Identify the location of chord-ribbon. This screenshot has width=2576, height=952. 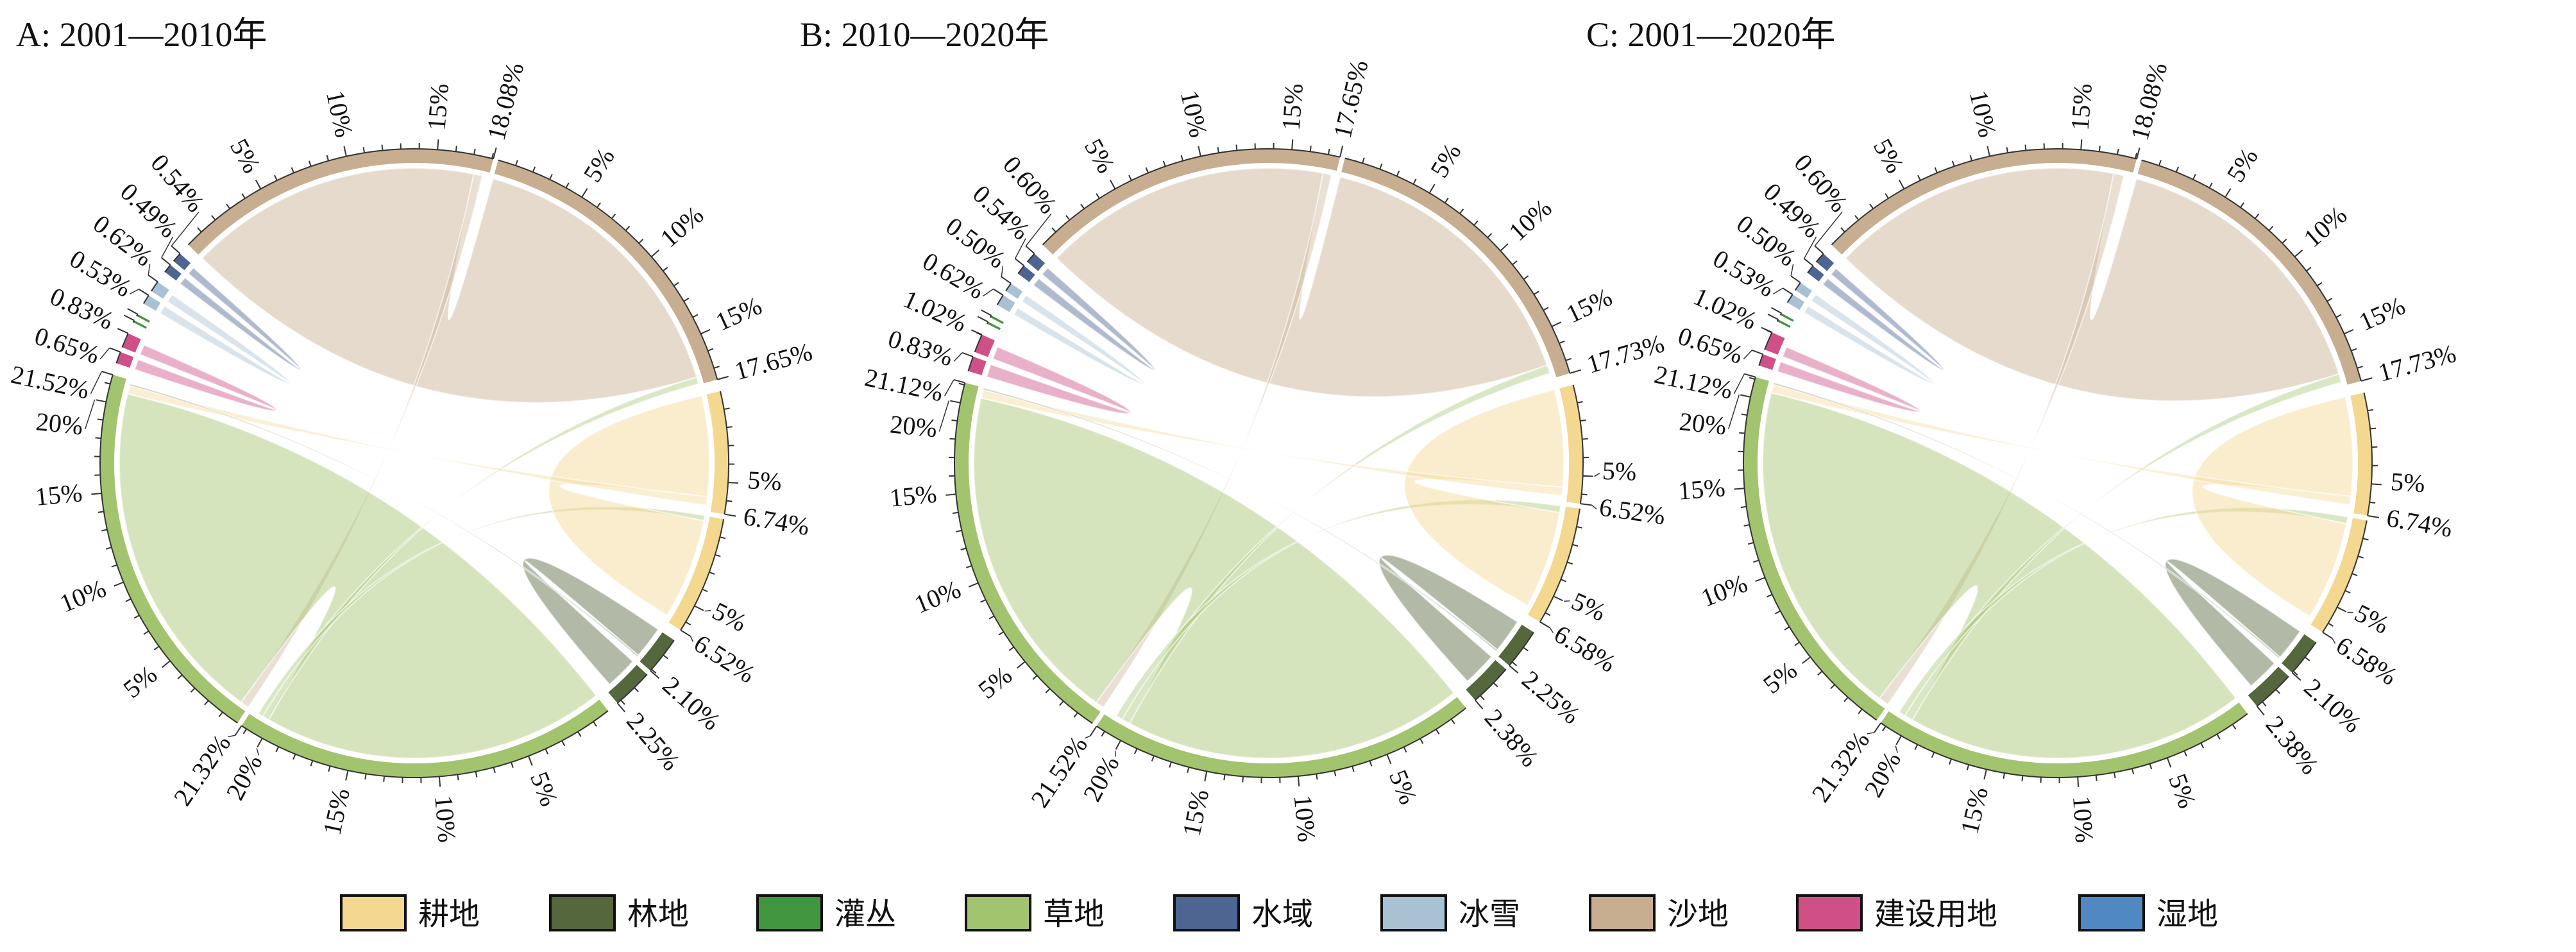
(1336, 544).